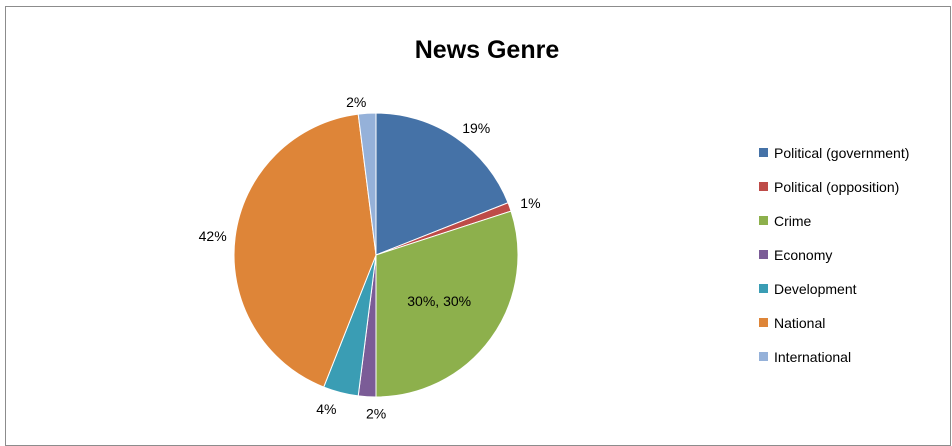 This screenshot has height=446, width=952. I want to click on legend-label: Political (government), so click(841, 153).